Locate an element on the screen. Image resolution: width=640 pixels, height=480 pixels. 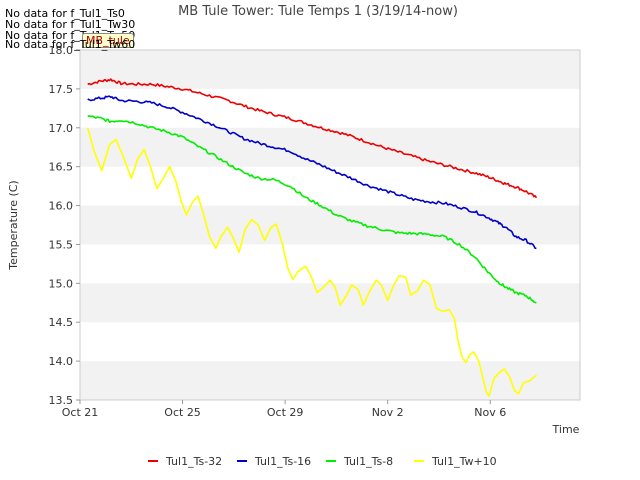
y-tick-label: 15.5 is located at coordinates (61, 244).